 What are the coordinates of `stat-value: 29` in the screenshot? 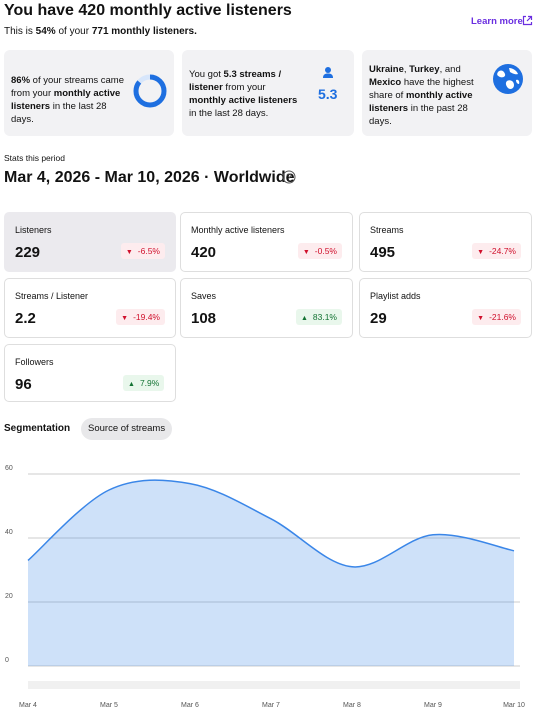 It's located at (378, 318).